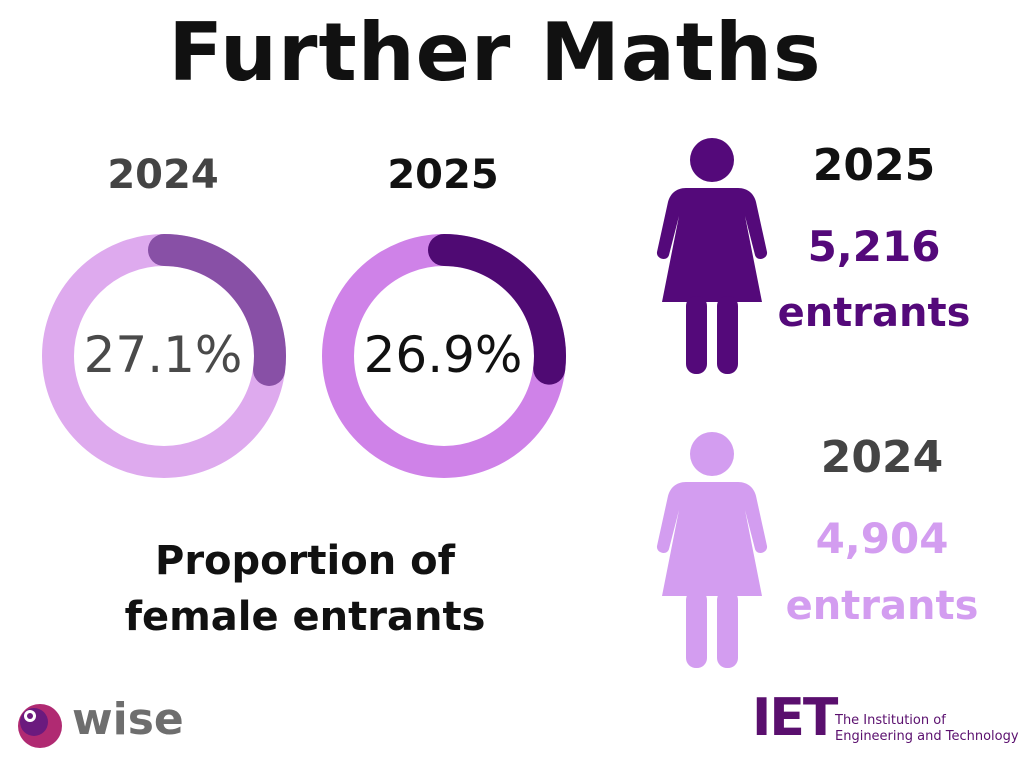  Describe the element at coordinates (795, 718) in the screenshot. I see `iet-logo-mark: IET` at that location.